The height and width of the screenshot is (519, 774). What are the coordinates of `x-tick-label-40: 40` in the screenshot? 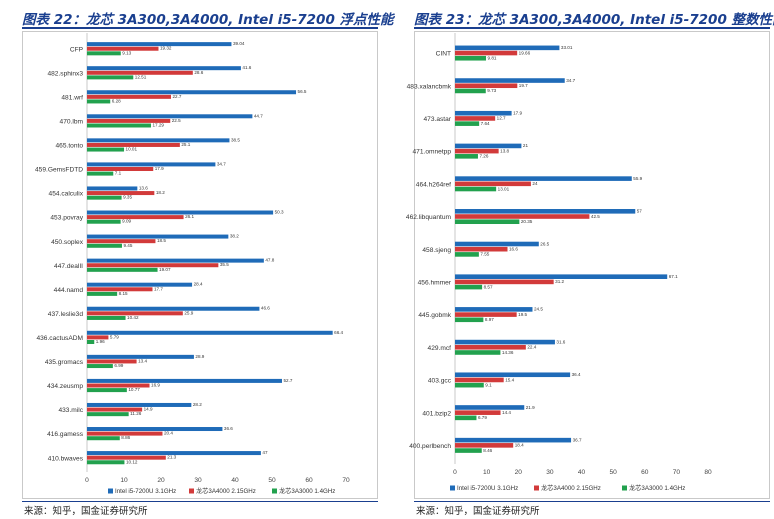 It's located at (582, 472).